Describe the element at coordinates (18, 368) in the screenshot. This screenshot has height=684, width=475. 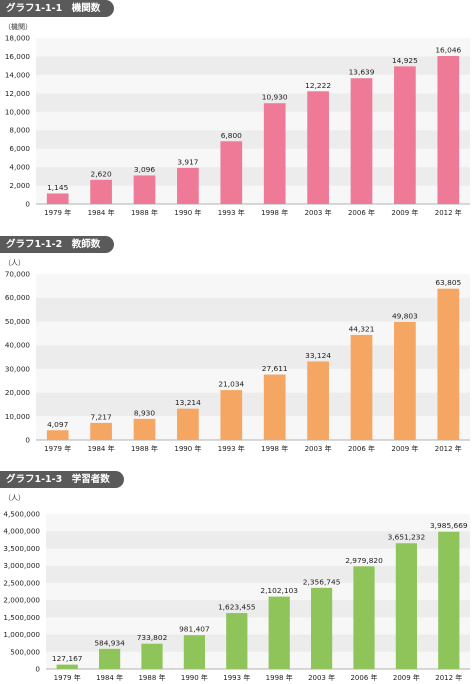
I see `y-tick-label: 30,000` at that location.